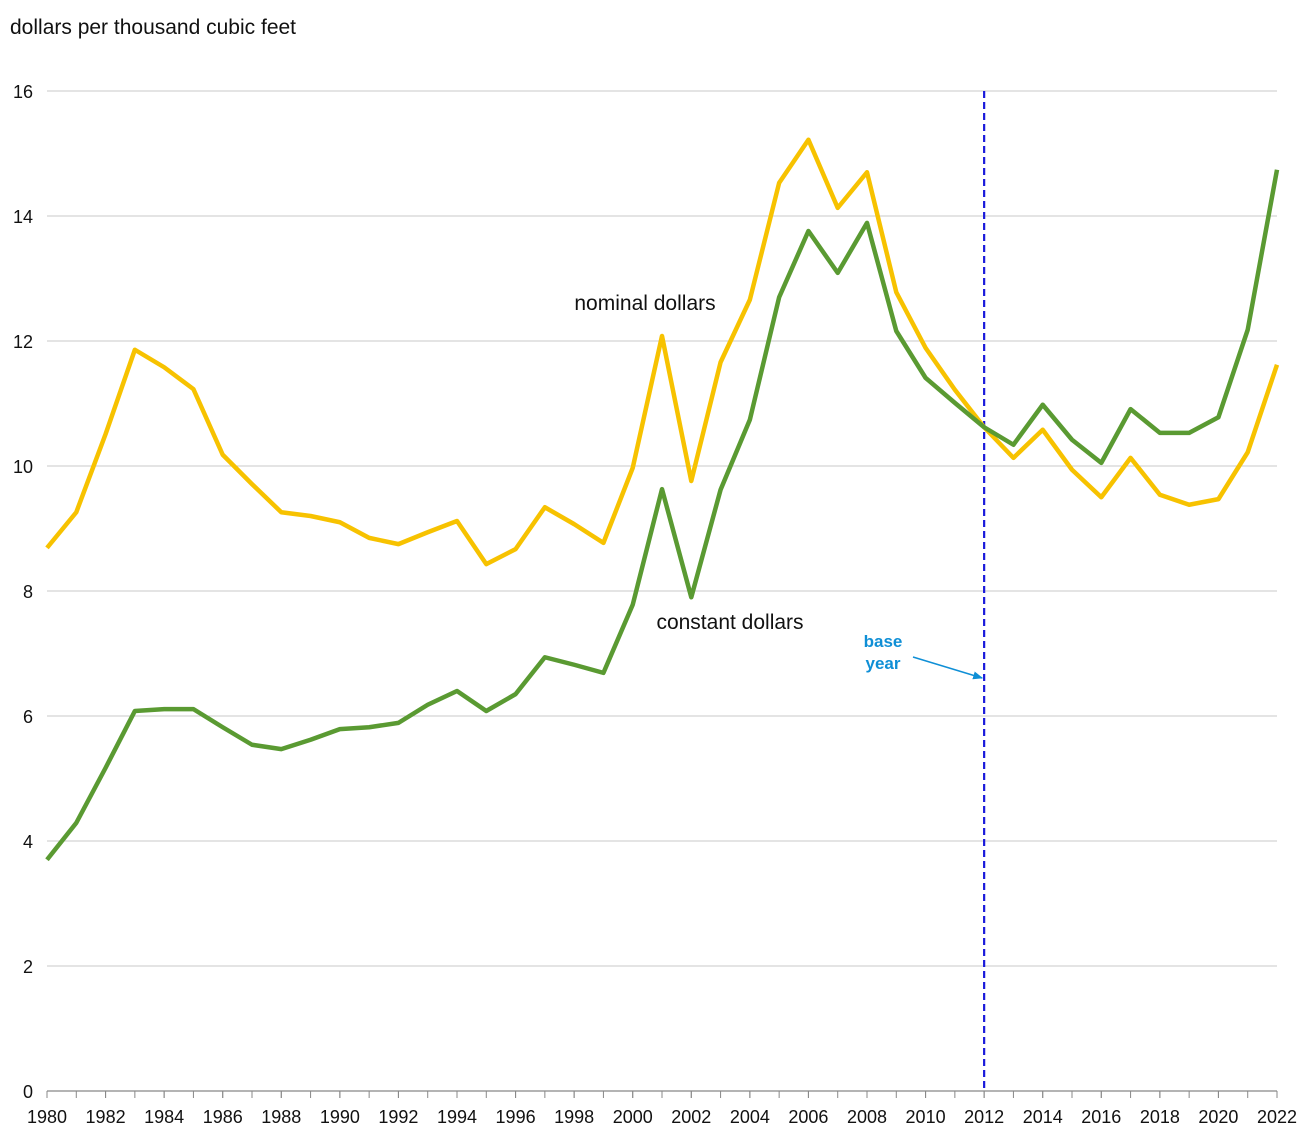  What do you see at coordinates (457, 1117) in the screenshot?
I see `x-tick-label: 1994` at bounding box center [457, 1117].